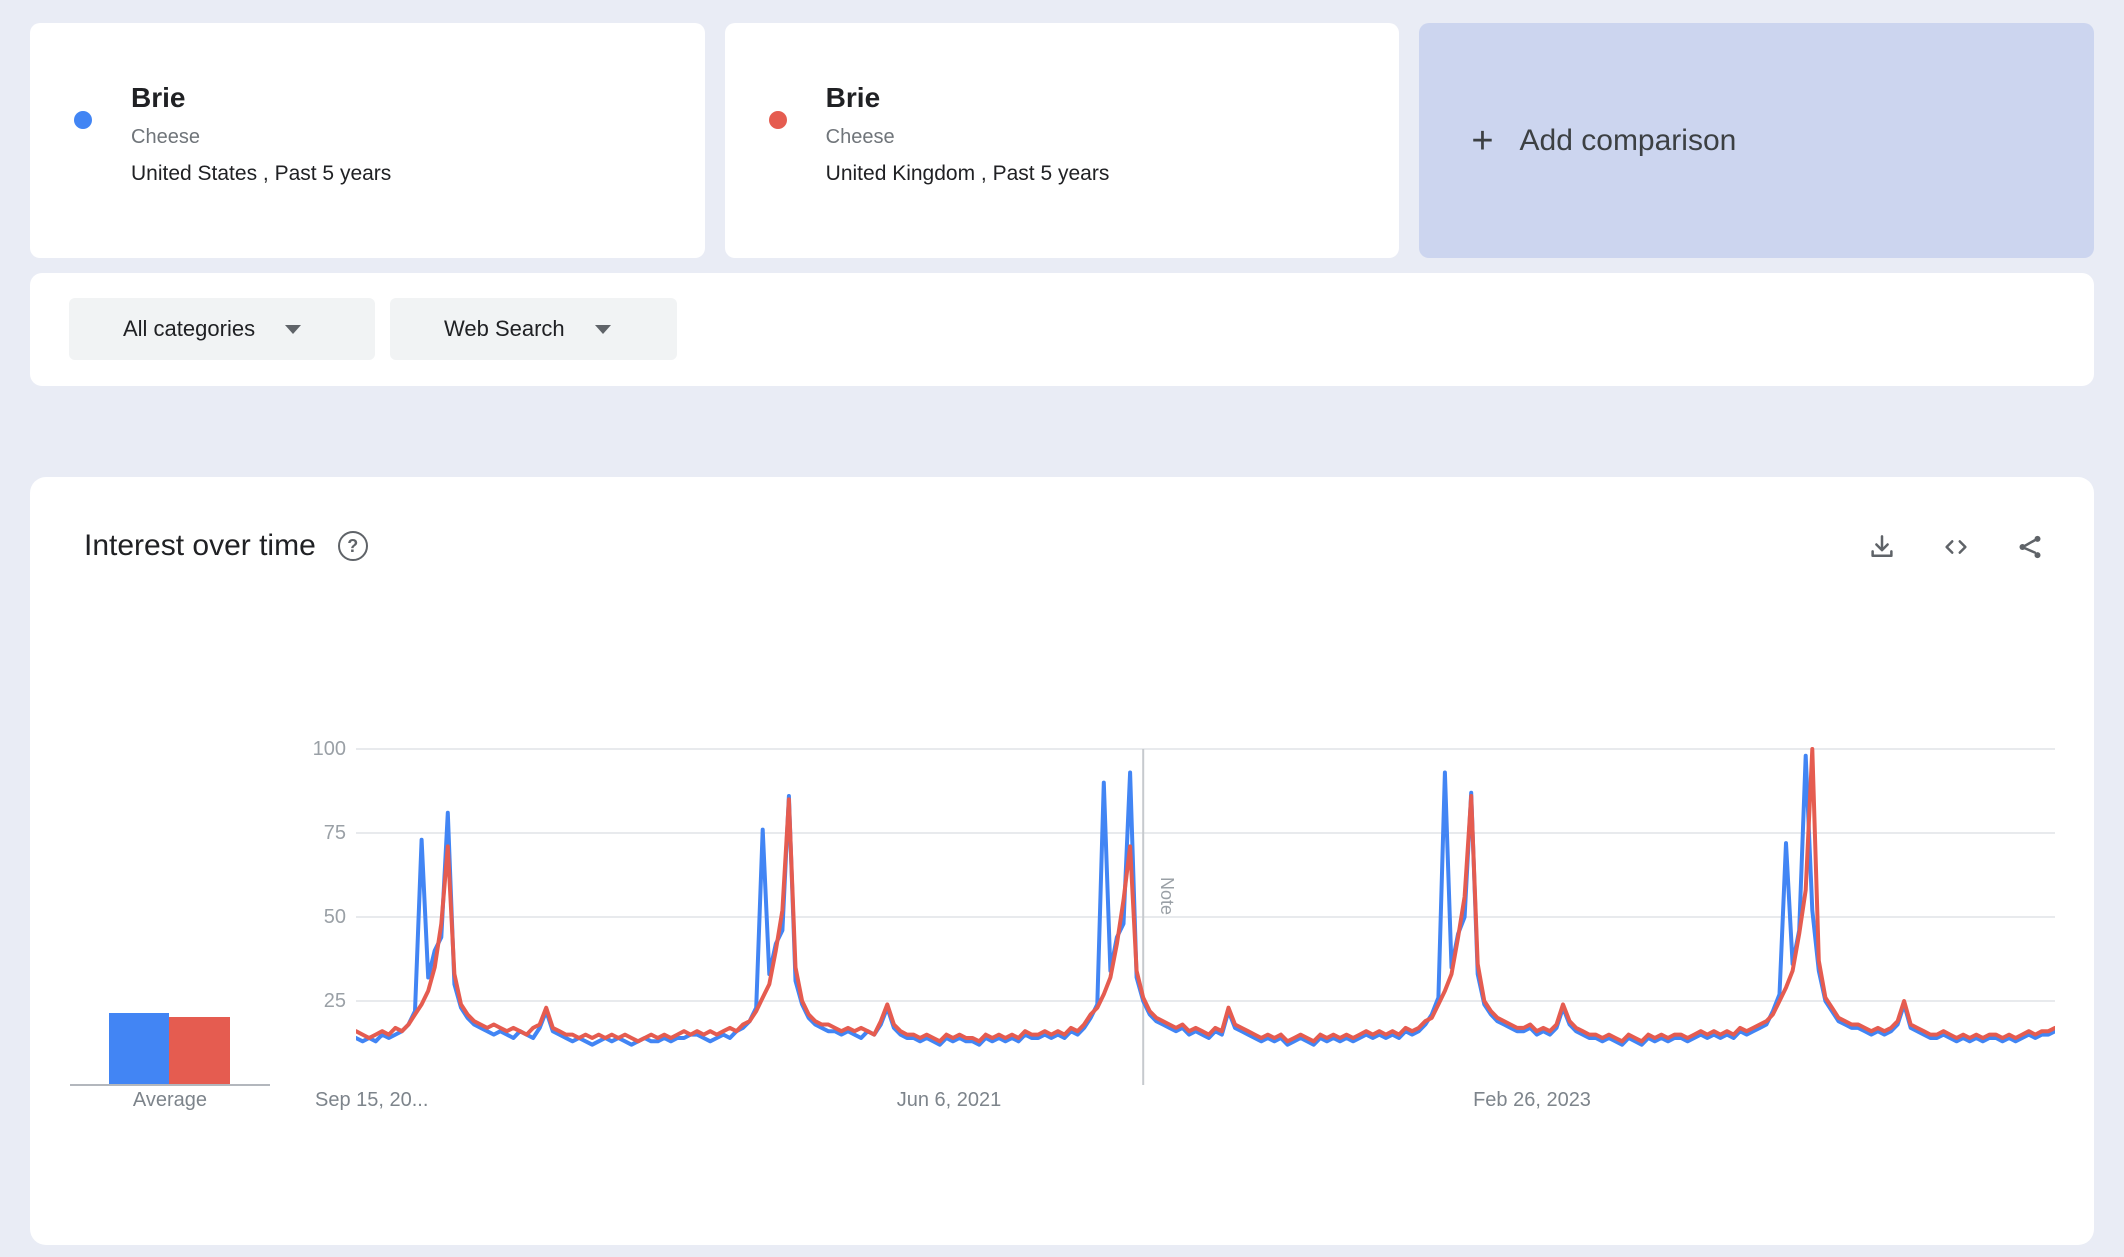 The width and height of the screenshot is (2124, 1257). Describe the element at coordinates (1628, 140) in the screenshot. I see `add-comparison-label: Add comparison` at that location.